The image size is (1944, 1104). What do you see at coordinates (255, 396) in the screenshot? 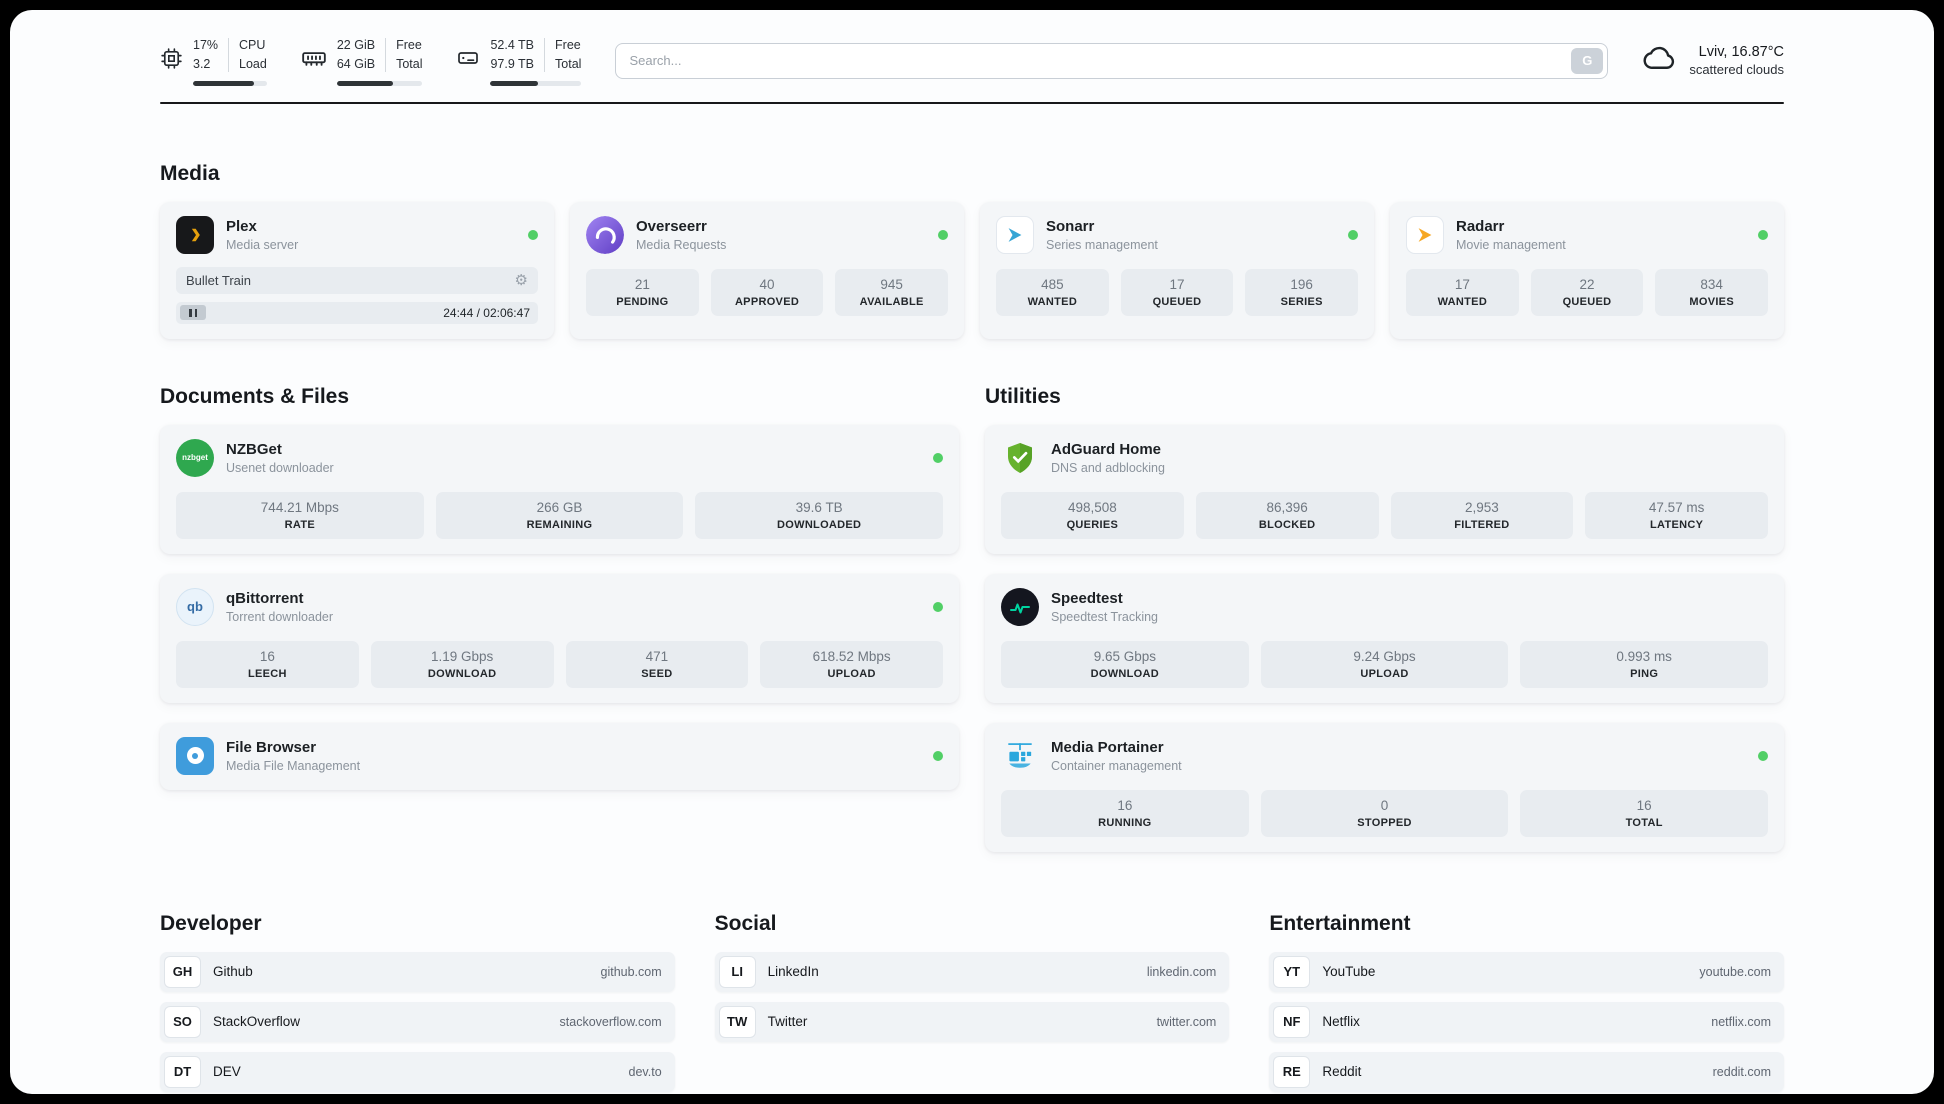
I see `section-title-documents: Documents & Files` at bounding box center [255, 396].